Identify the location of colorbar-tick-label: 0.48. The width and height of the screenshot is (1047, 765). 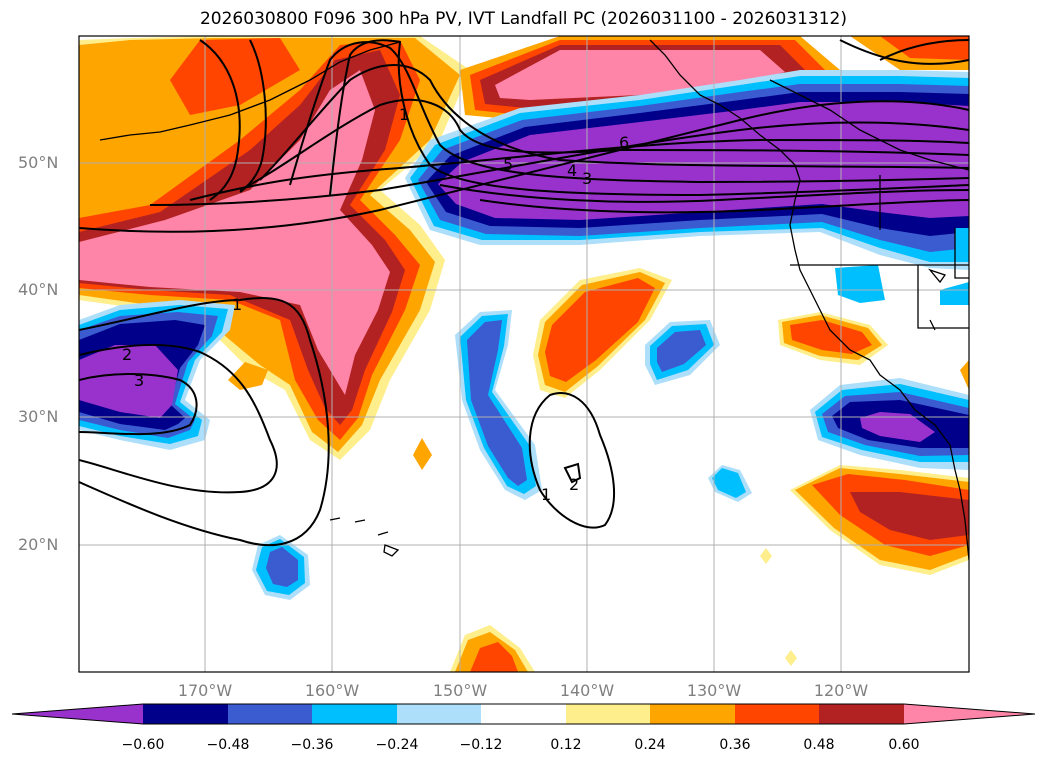
(819, 745).